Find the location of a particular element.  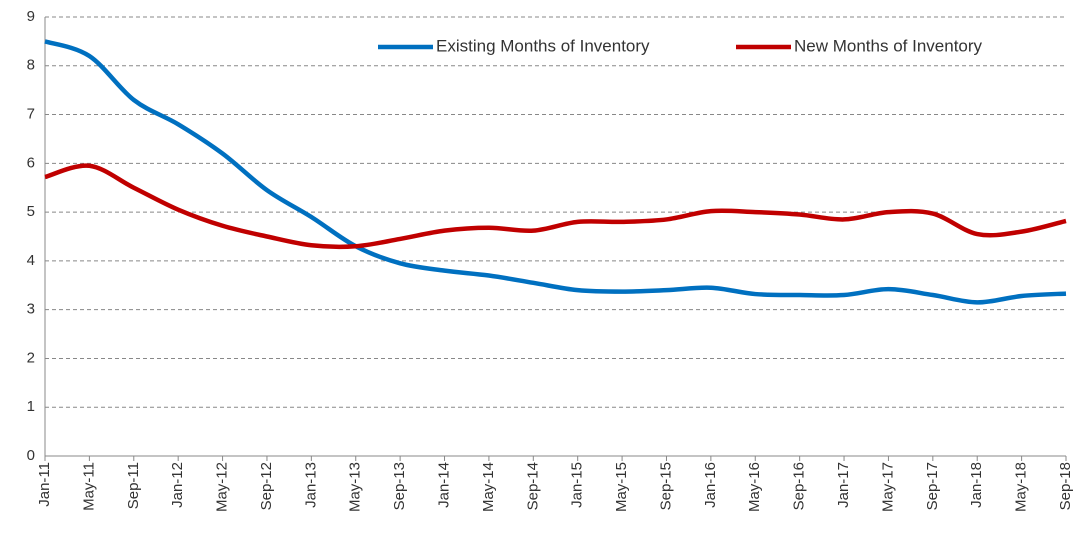

x-tick-label: Sep-11 is located at coordinates (133, 485).